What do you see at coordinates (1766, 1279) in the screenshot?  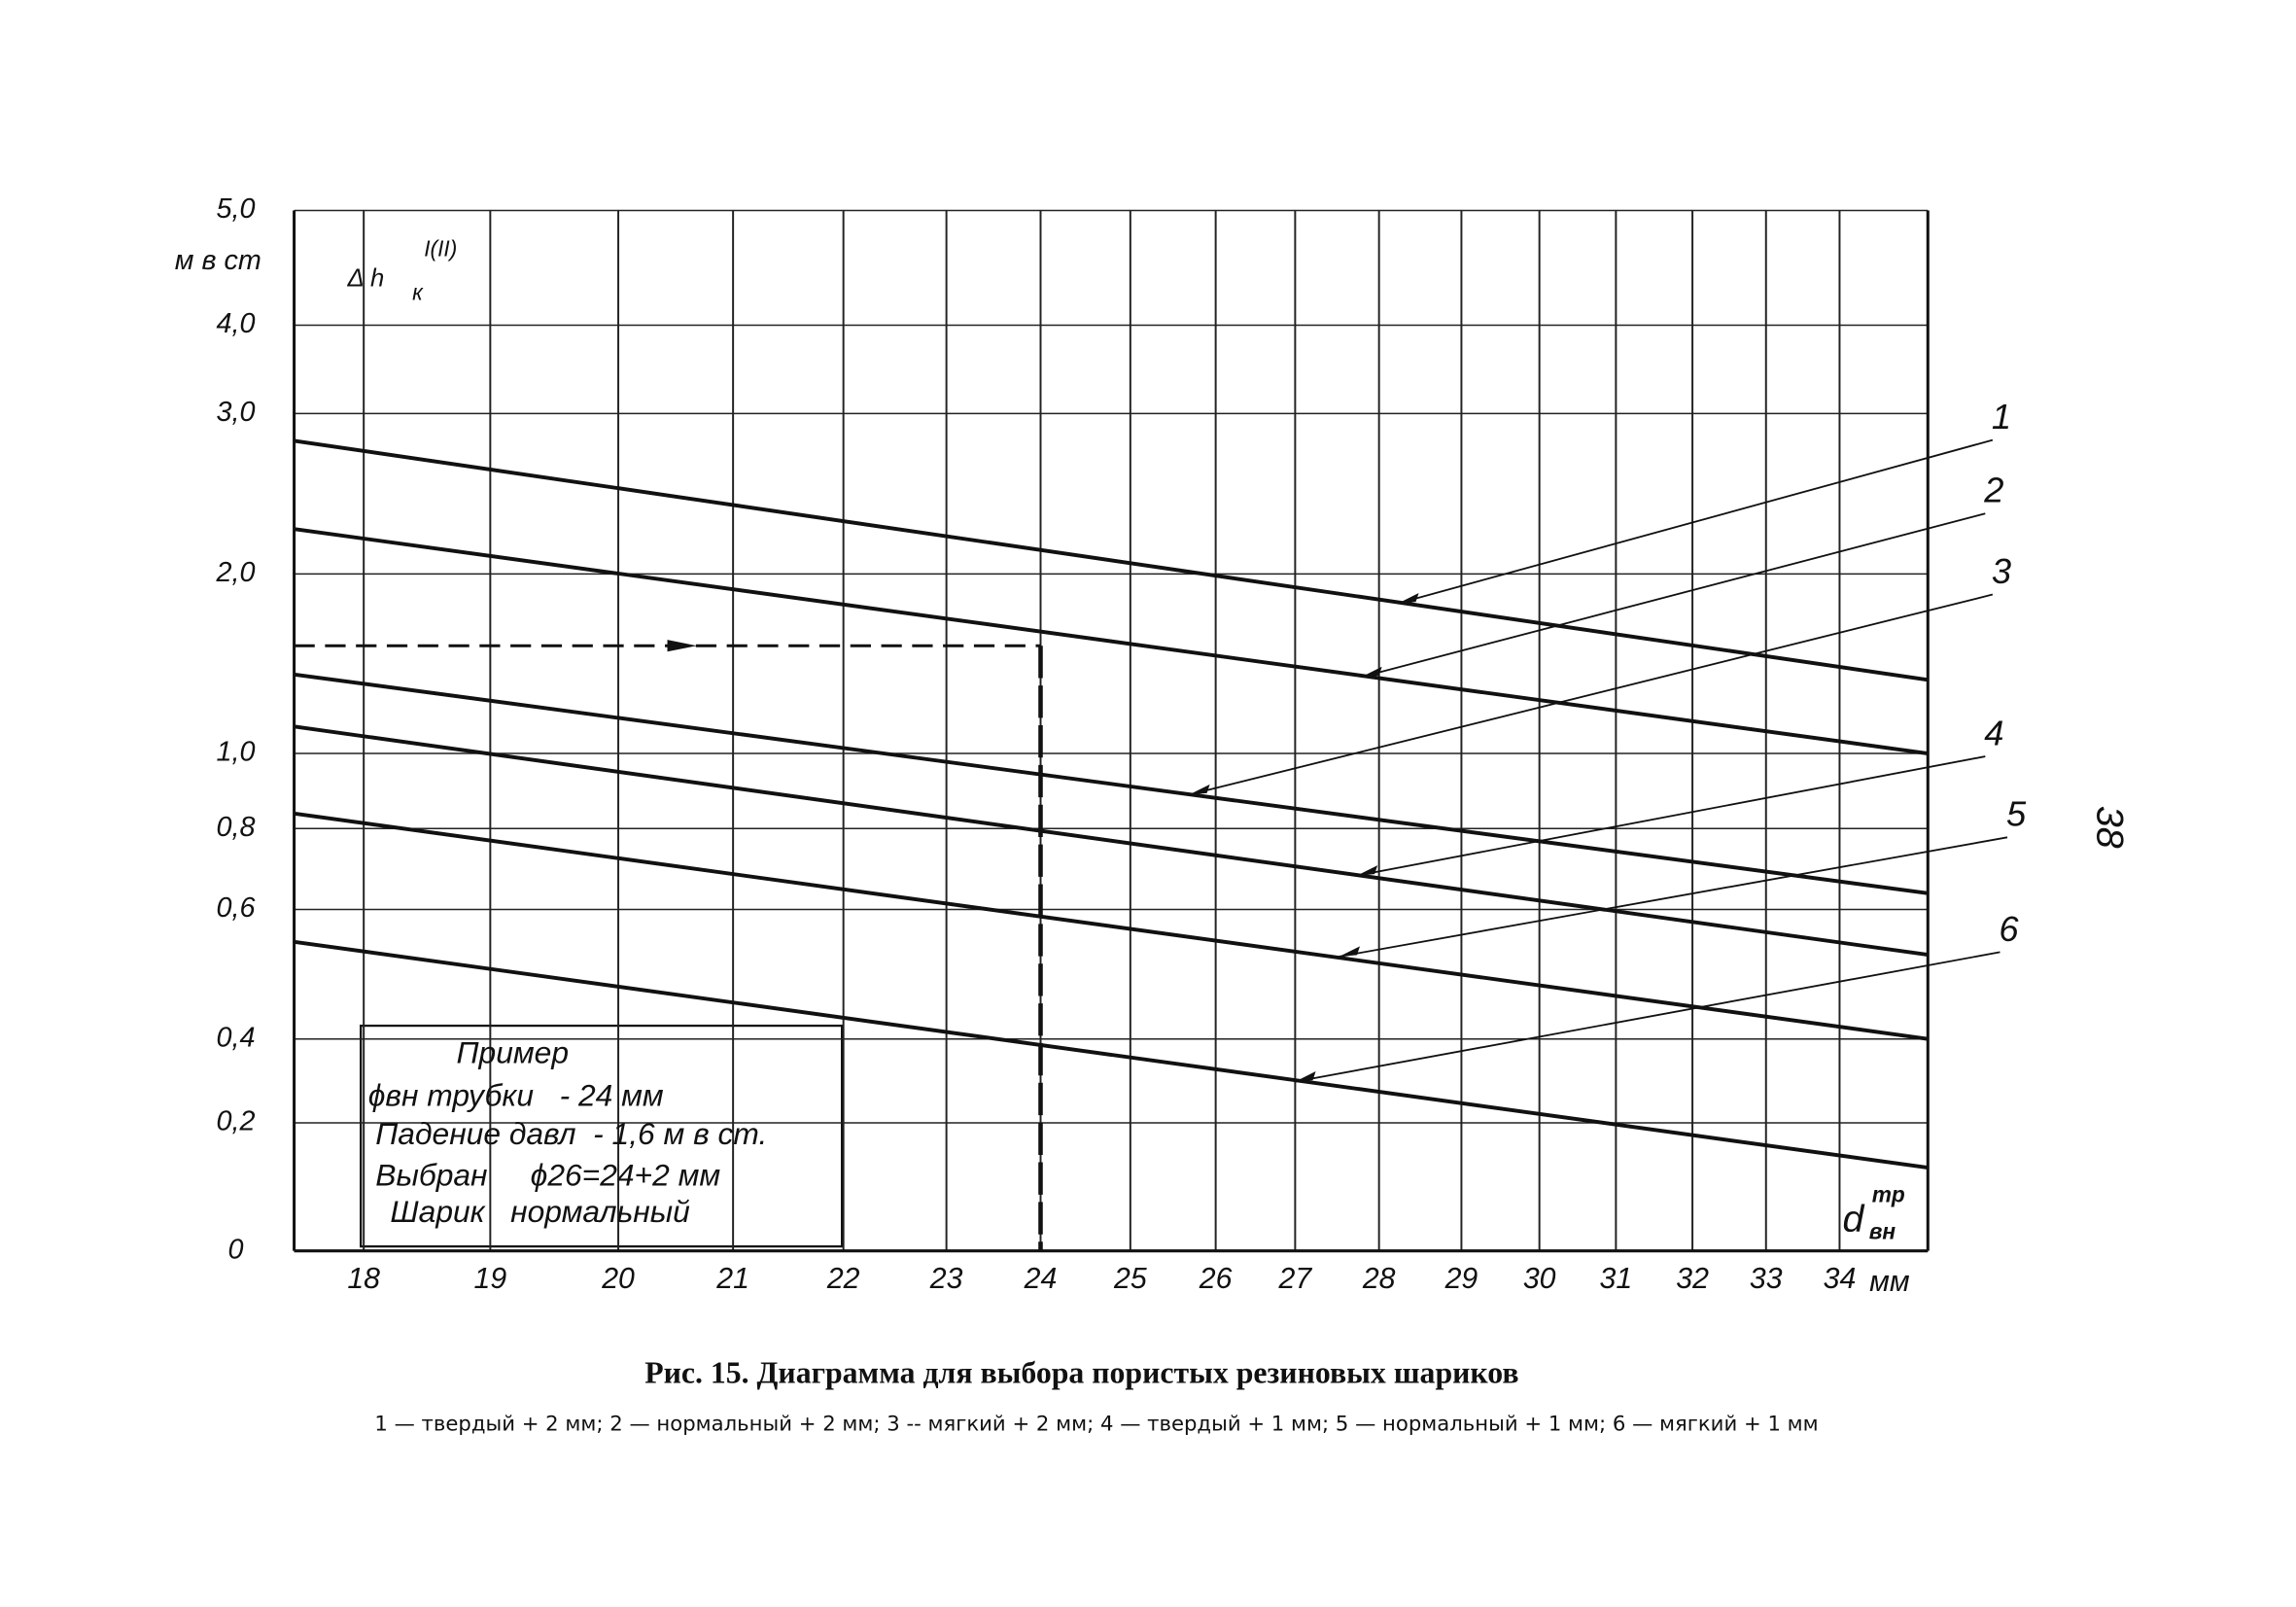 I see `x-tick-label: 33` at bounding box center [1766, 1279].